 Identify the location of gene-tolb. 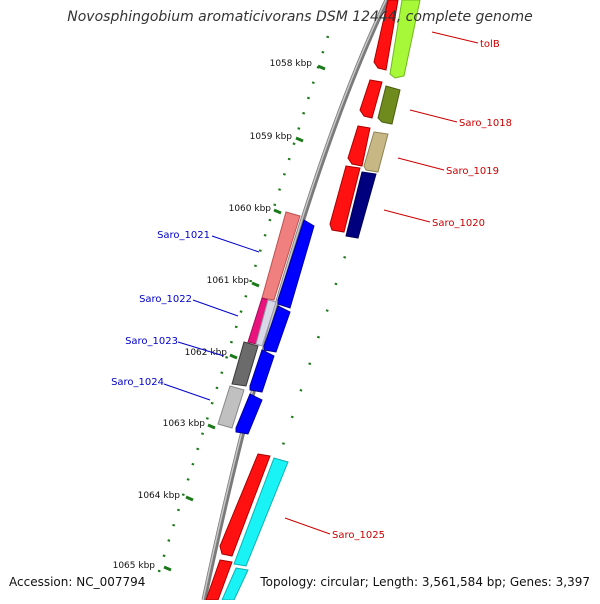
(405, 39).